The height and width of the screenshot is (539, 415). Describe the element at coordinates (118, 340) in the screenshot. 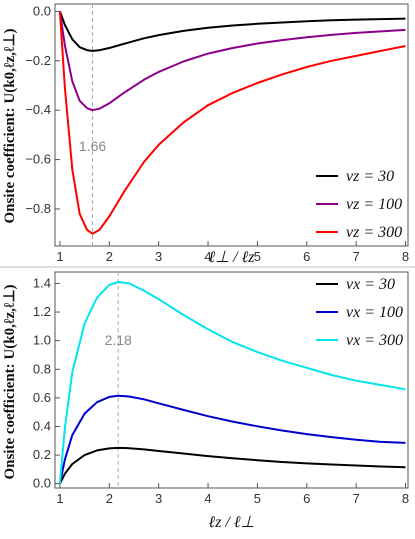

I see `extremum-annotation: 2.18` at that location.